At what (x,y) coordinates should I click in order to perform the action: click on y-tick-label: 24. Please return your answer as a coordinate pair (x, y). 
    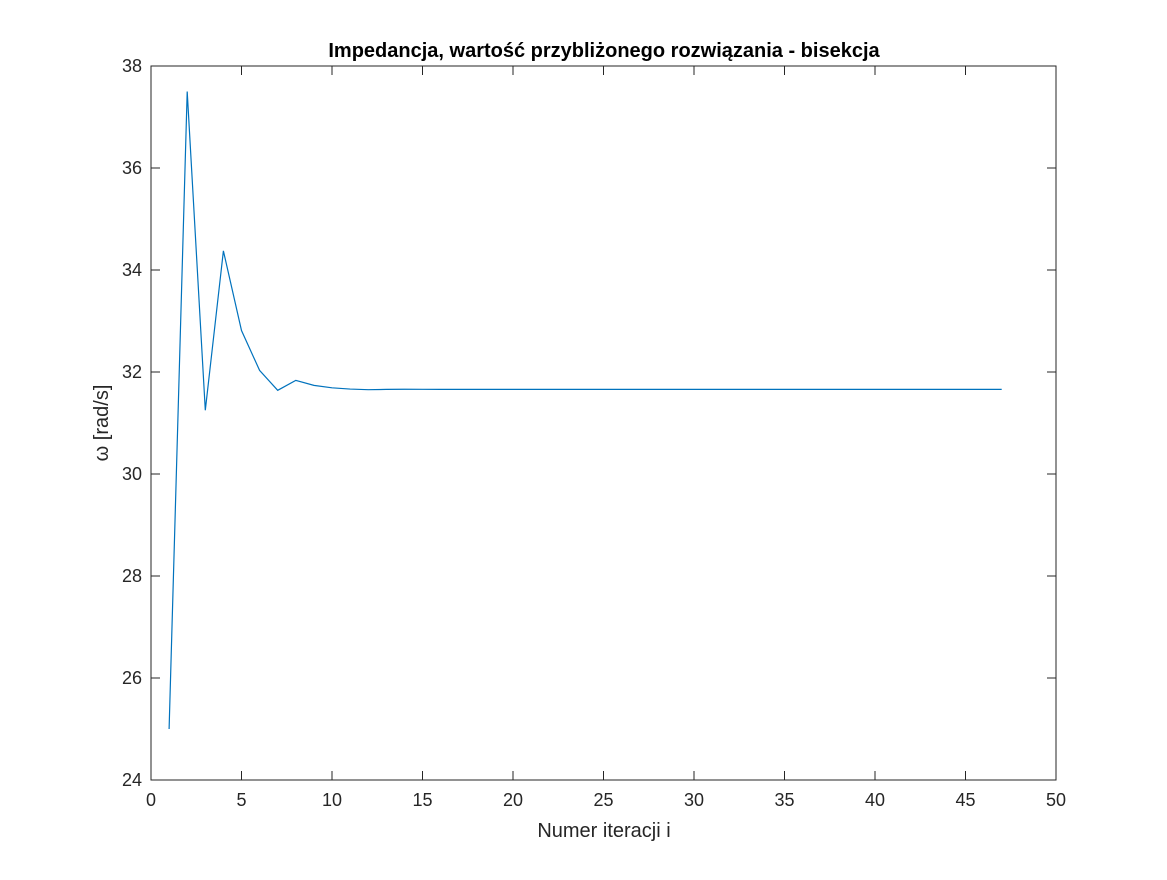
    Looking at the image, I should click on (132, 780).